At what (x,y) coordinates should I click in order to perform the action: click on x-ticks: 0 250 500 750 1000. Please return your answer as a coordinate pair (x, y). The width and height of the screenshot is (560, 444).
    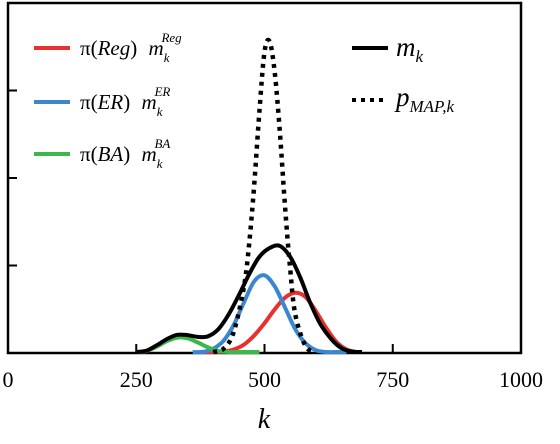
    Looking at the image, I should click on (273, 368).